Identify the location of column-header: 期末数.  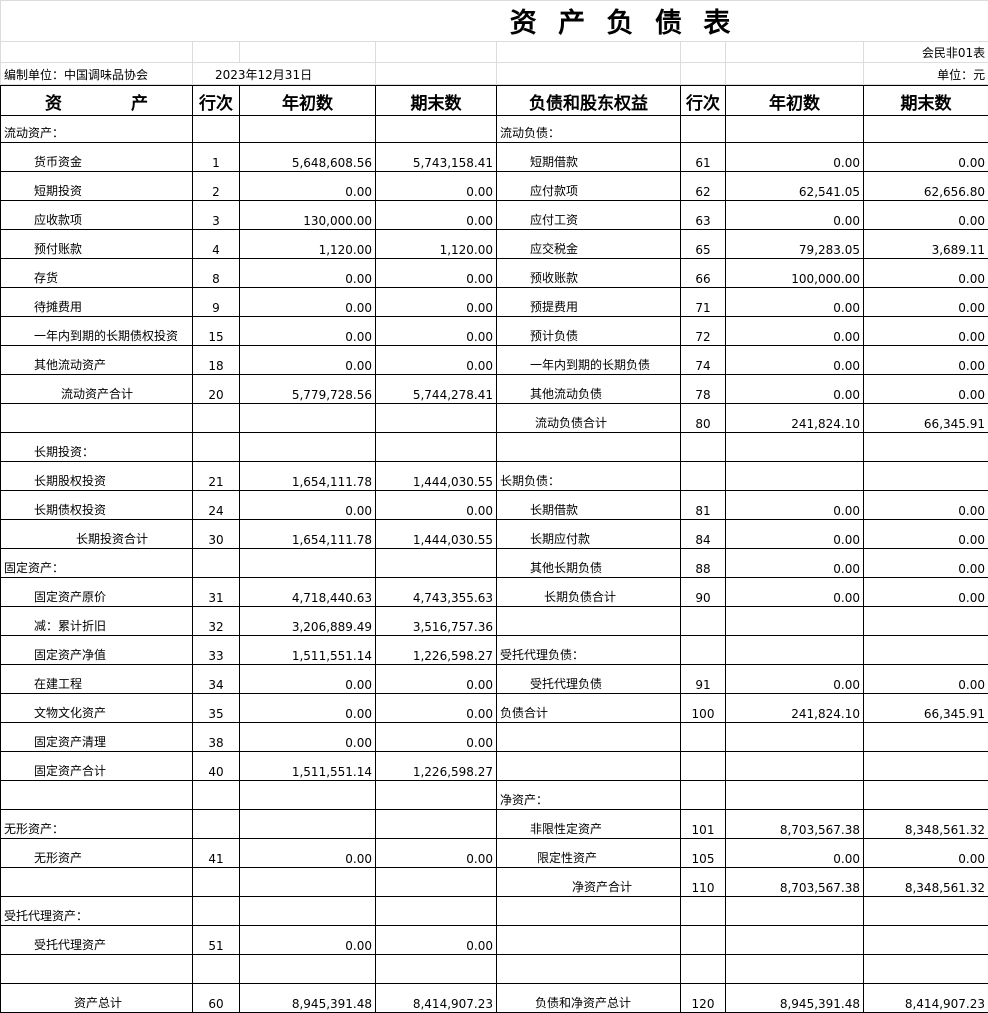
(436, 101).